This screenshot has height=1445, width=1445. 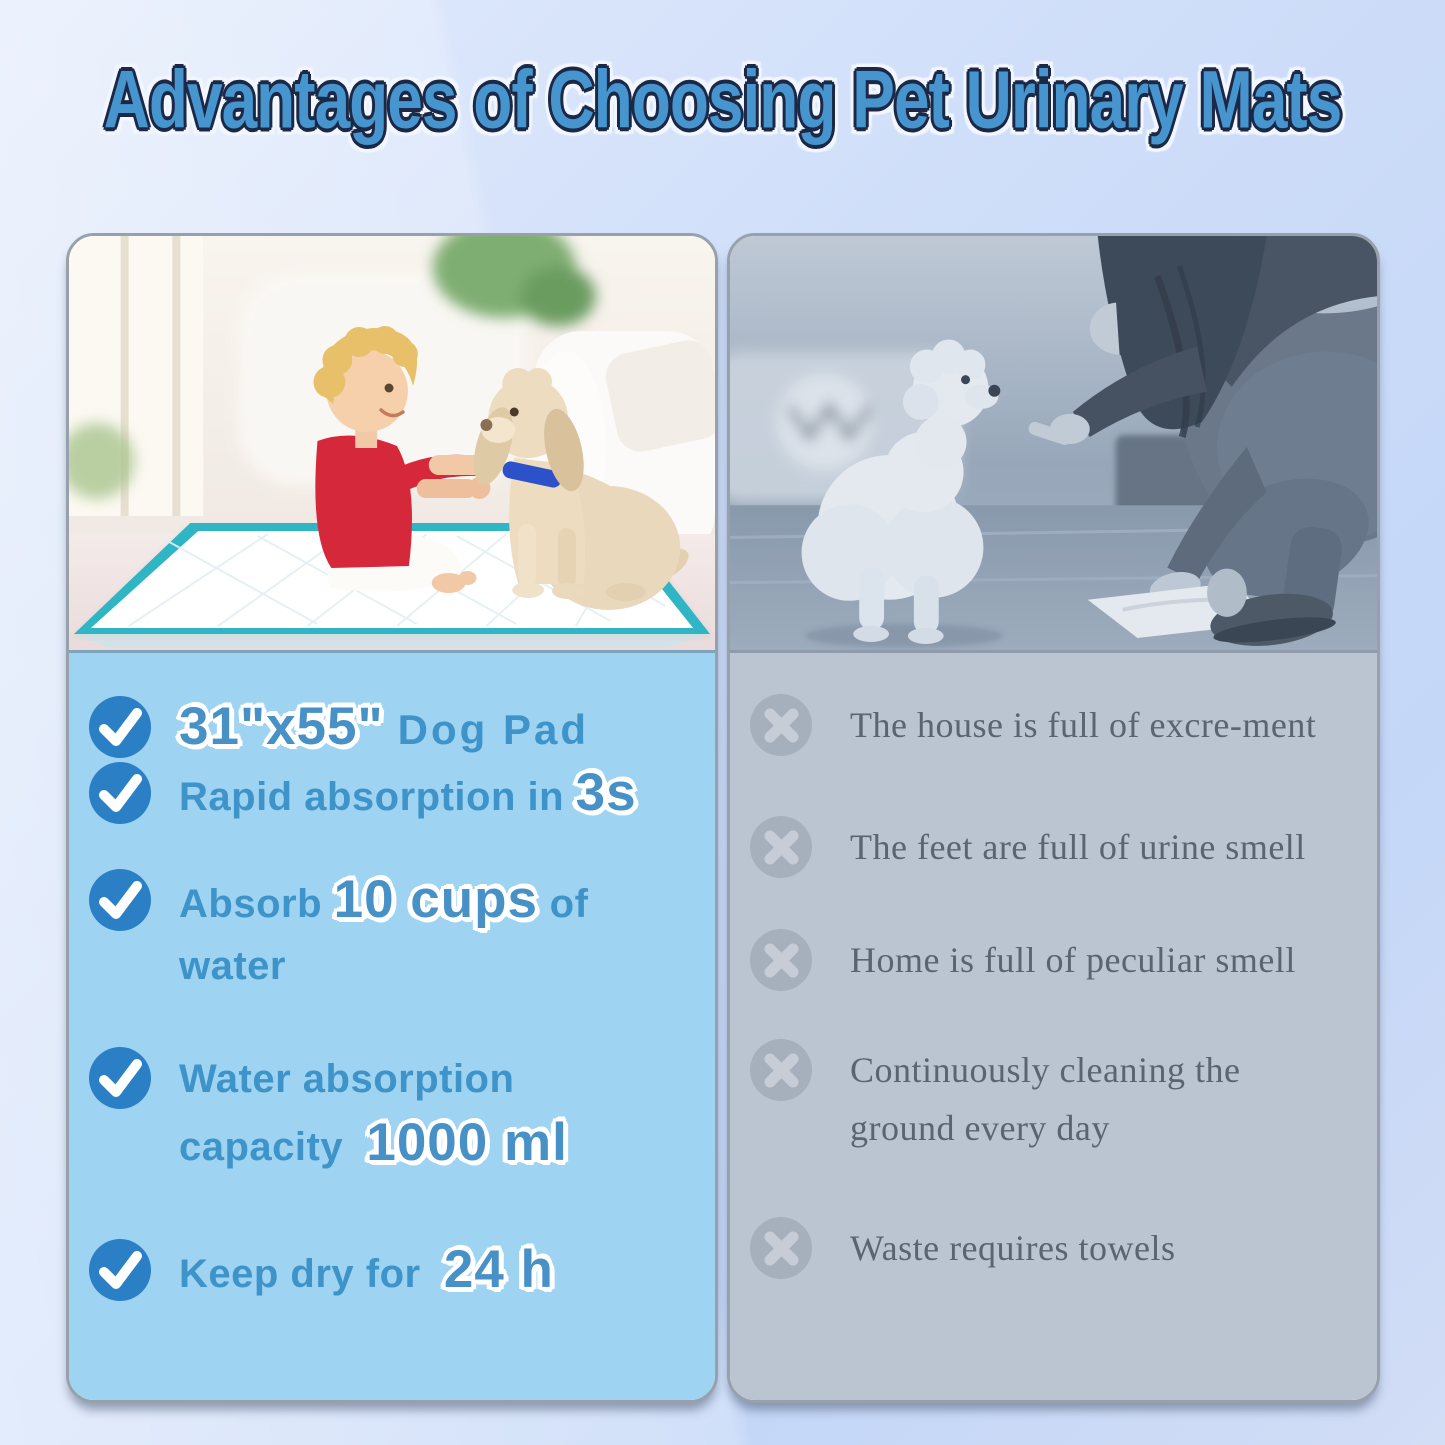 What do you see at coordinates (1013, 1248) in the screenshot?
I see `cons-item-text: Waste requires towels` at bounding box center [1013, 1248].